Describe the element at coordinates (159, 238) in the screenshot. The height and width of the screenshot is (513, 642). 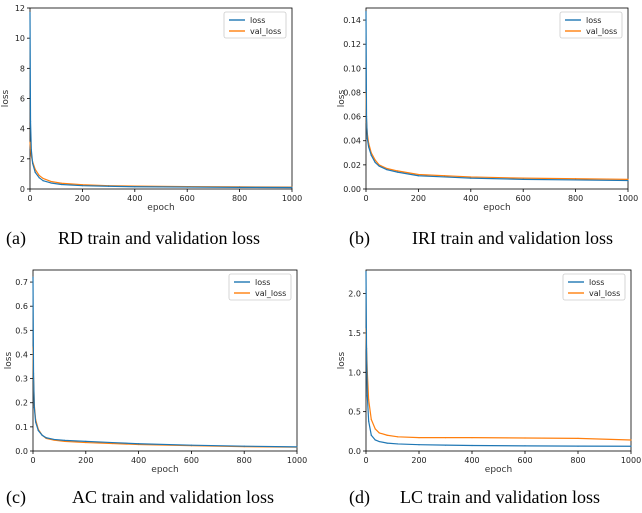
I see `panel-caption: RD train and validation loss` at that location.